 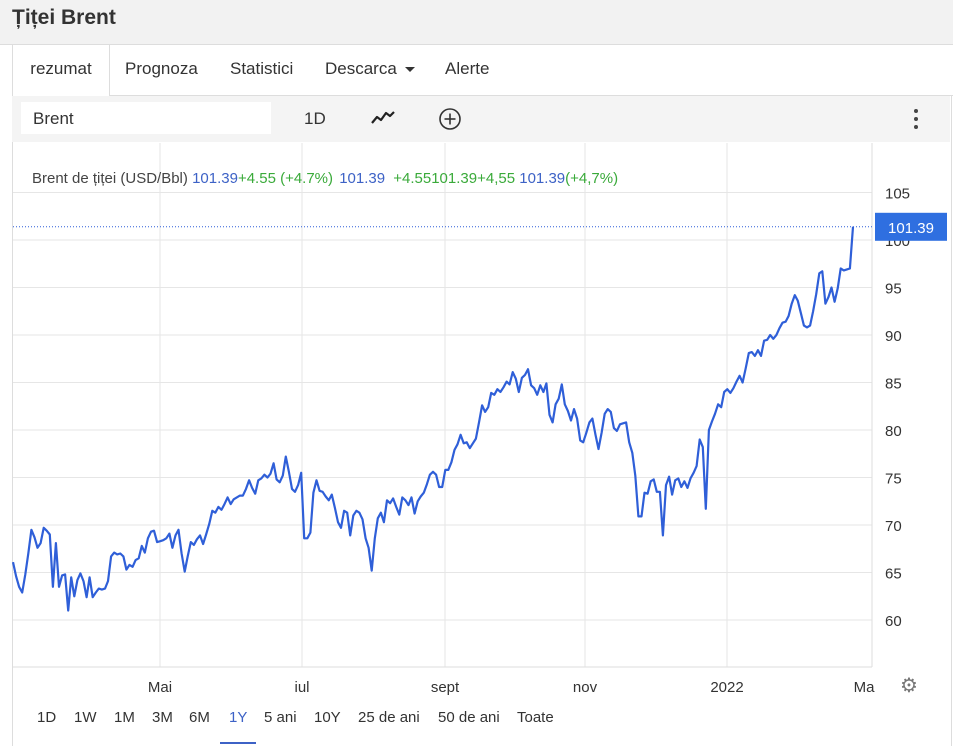 I want to click on legend-change: +4,55, so click(x=496, y=178).